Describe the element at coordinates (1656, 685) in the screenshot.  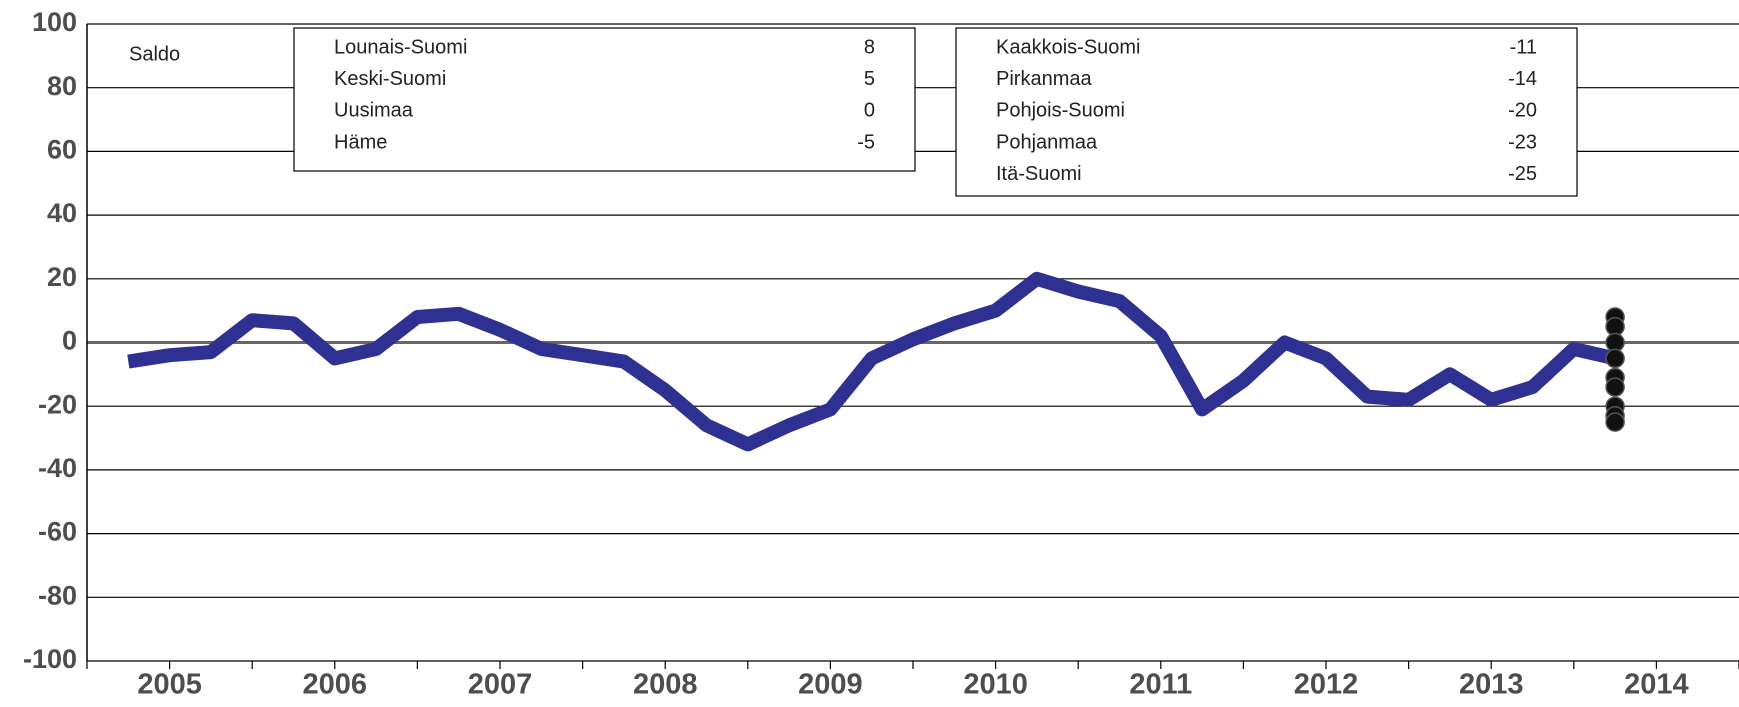
I see `x-tick-label: 2014` at that location.